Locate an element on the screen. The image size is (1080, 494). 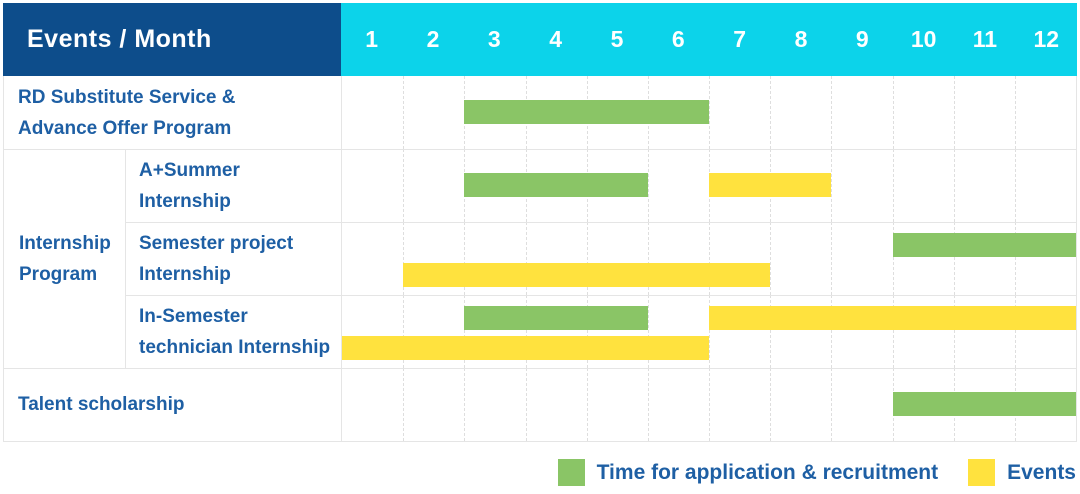
month-column-header: 2 is located at coordinates (433, 39).